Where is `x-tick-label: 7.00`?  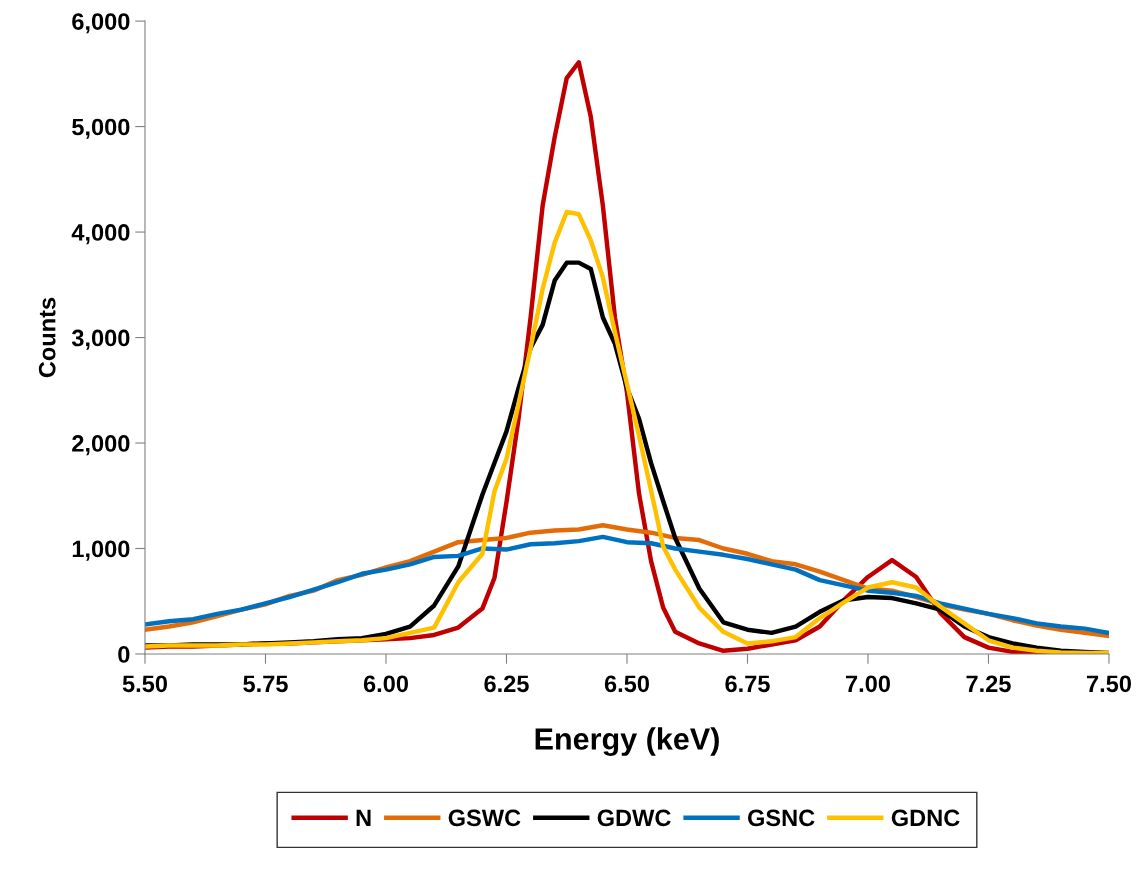 x-tick-label: 7.00 is located at coordinates (868, 684).